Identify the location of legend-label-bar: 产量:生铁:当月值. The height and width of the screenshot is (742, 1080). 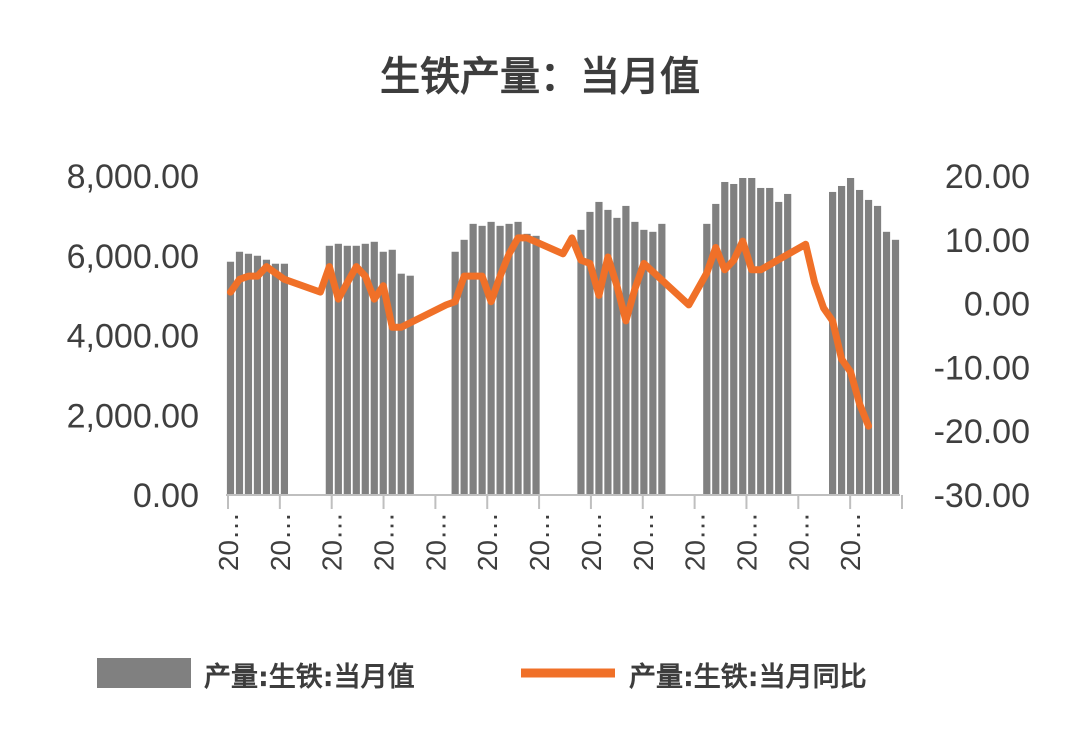
(309, 677).